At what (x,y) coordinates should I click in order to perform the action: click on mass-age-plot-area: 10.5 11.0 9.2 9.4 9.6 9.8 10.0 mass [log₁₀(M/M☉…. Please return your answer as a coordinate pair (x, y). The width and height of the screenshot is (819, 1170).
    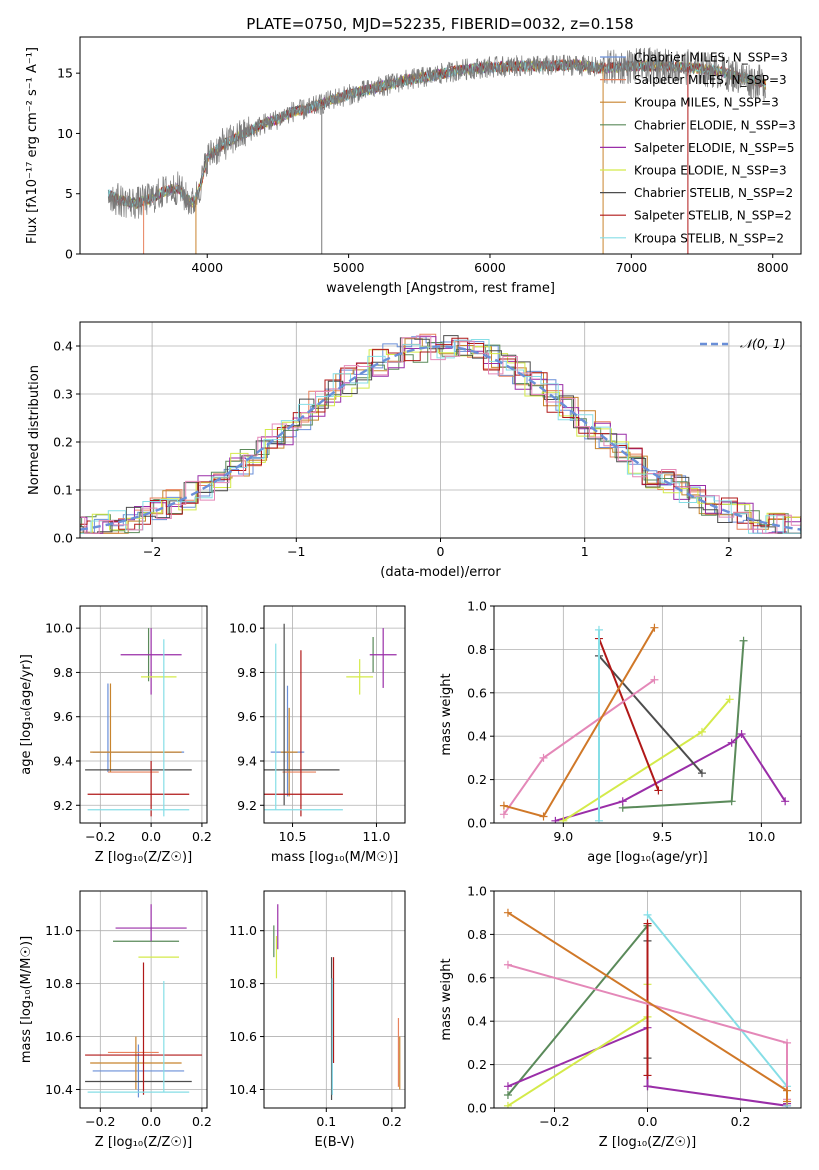
    Looking at the image, I should click on (317, 735).